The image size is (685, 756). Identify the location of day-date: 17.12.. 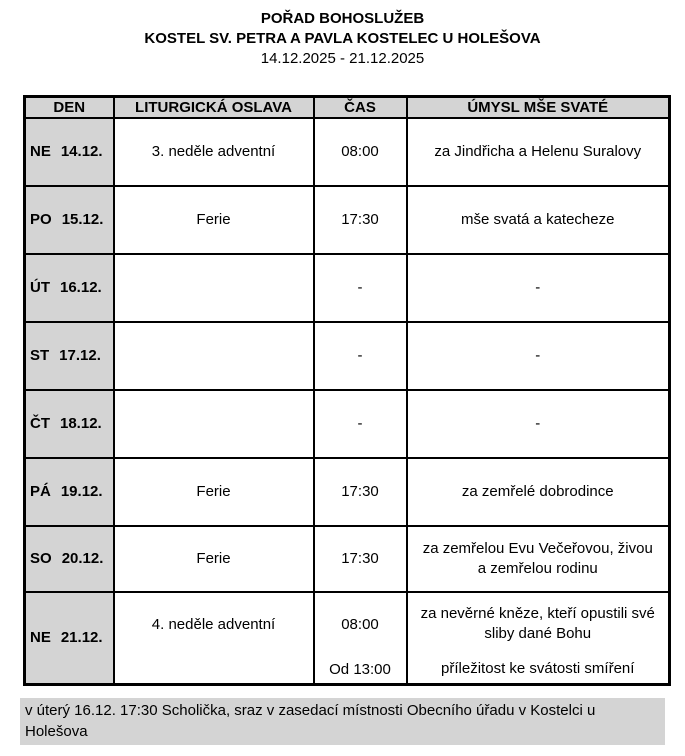
(80, 355).